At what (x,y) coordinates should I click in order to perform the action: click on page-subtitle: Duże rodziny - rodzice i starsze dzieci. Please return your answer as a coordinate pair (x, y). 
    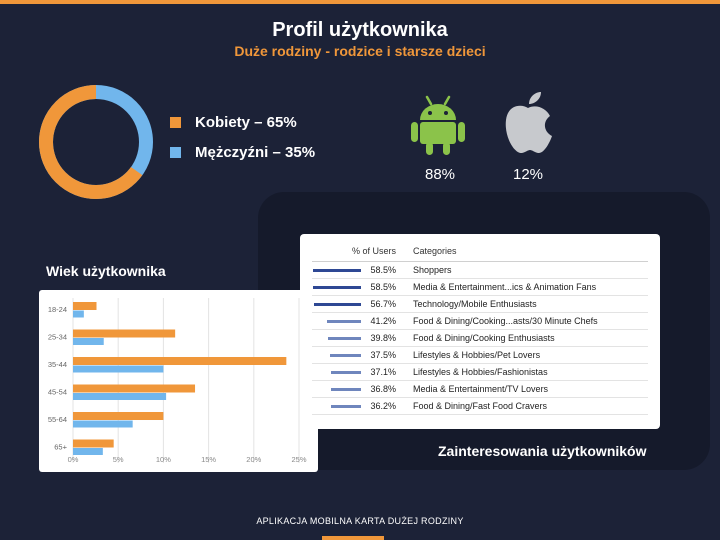
    Looking at the image, I should click on (360, 51).